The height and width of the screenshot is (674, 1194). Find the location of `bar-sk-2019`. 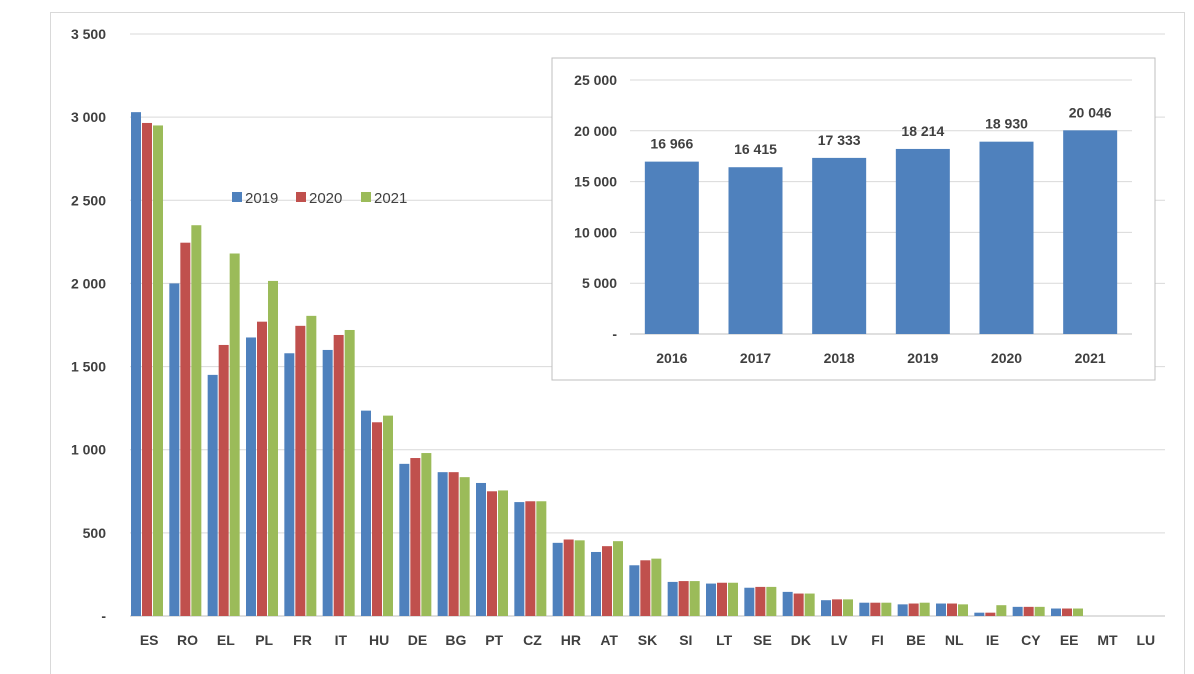

bar-sk-2019 is located at coordinates (634, 590).